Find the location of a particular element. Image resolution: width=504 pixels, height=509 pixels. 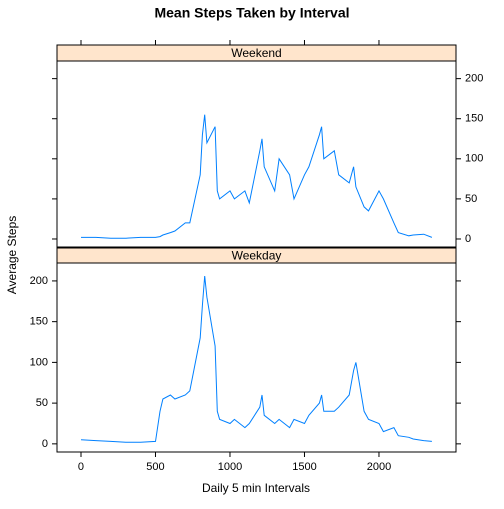

strip-label: Weekday is located at coordinates (257, 256).